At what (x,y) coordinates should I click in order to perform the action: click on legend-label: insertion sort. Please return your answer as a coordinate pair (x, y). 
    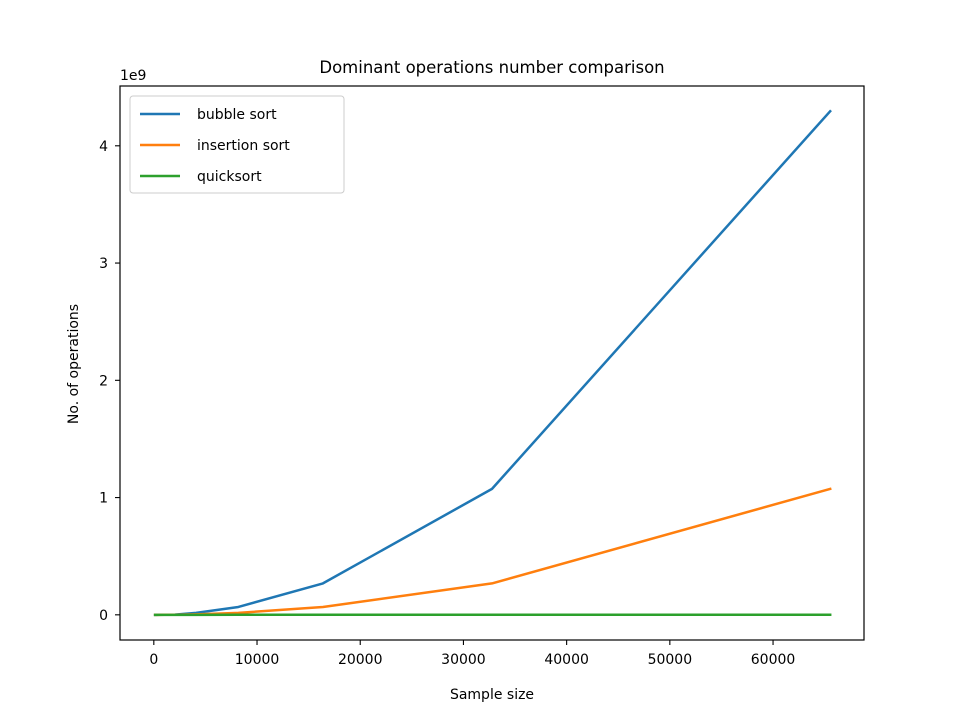
    Looking at the image, I should click on (243, 146).